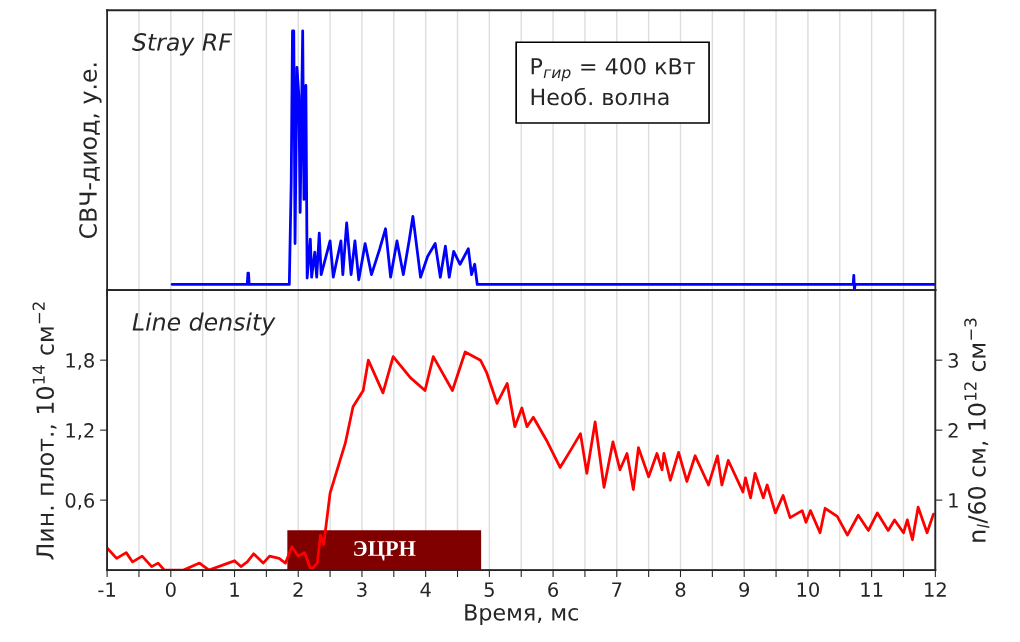  I want to click on x-tick-label: 10, so click(808, 589).